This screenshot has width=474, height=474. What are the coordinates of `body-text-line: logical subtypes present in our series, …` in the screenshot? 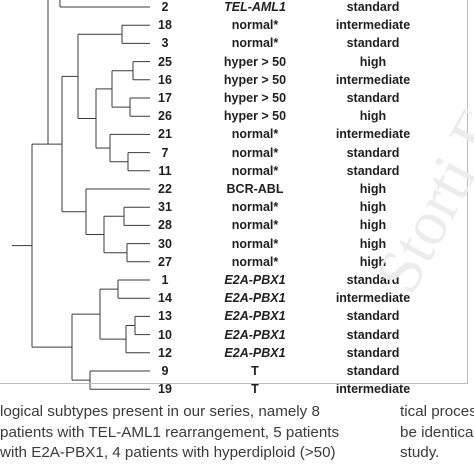 It's located at (160, 411).